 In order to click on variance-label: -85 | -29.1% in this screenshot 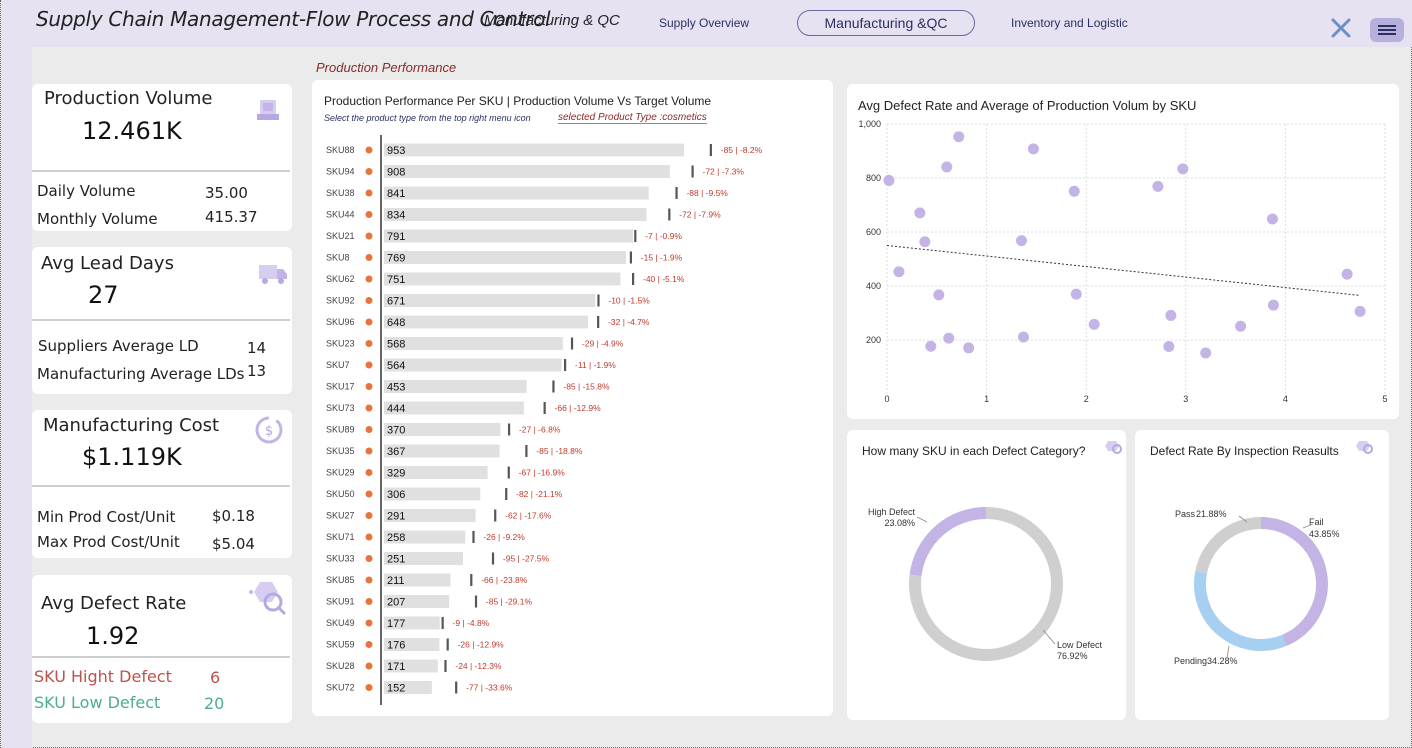, I will do `click(509, 602)`.